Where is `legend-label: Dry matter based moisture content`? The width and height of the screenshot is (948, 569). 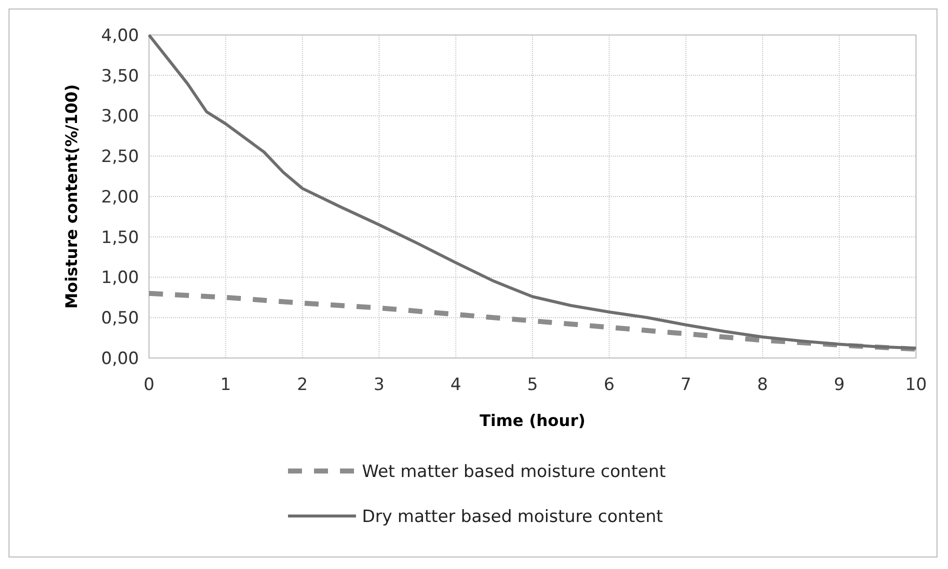
legend-label: Dry matter based moisture content is located at coordinates (513, 516).